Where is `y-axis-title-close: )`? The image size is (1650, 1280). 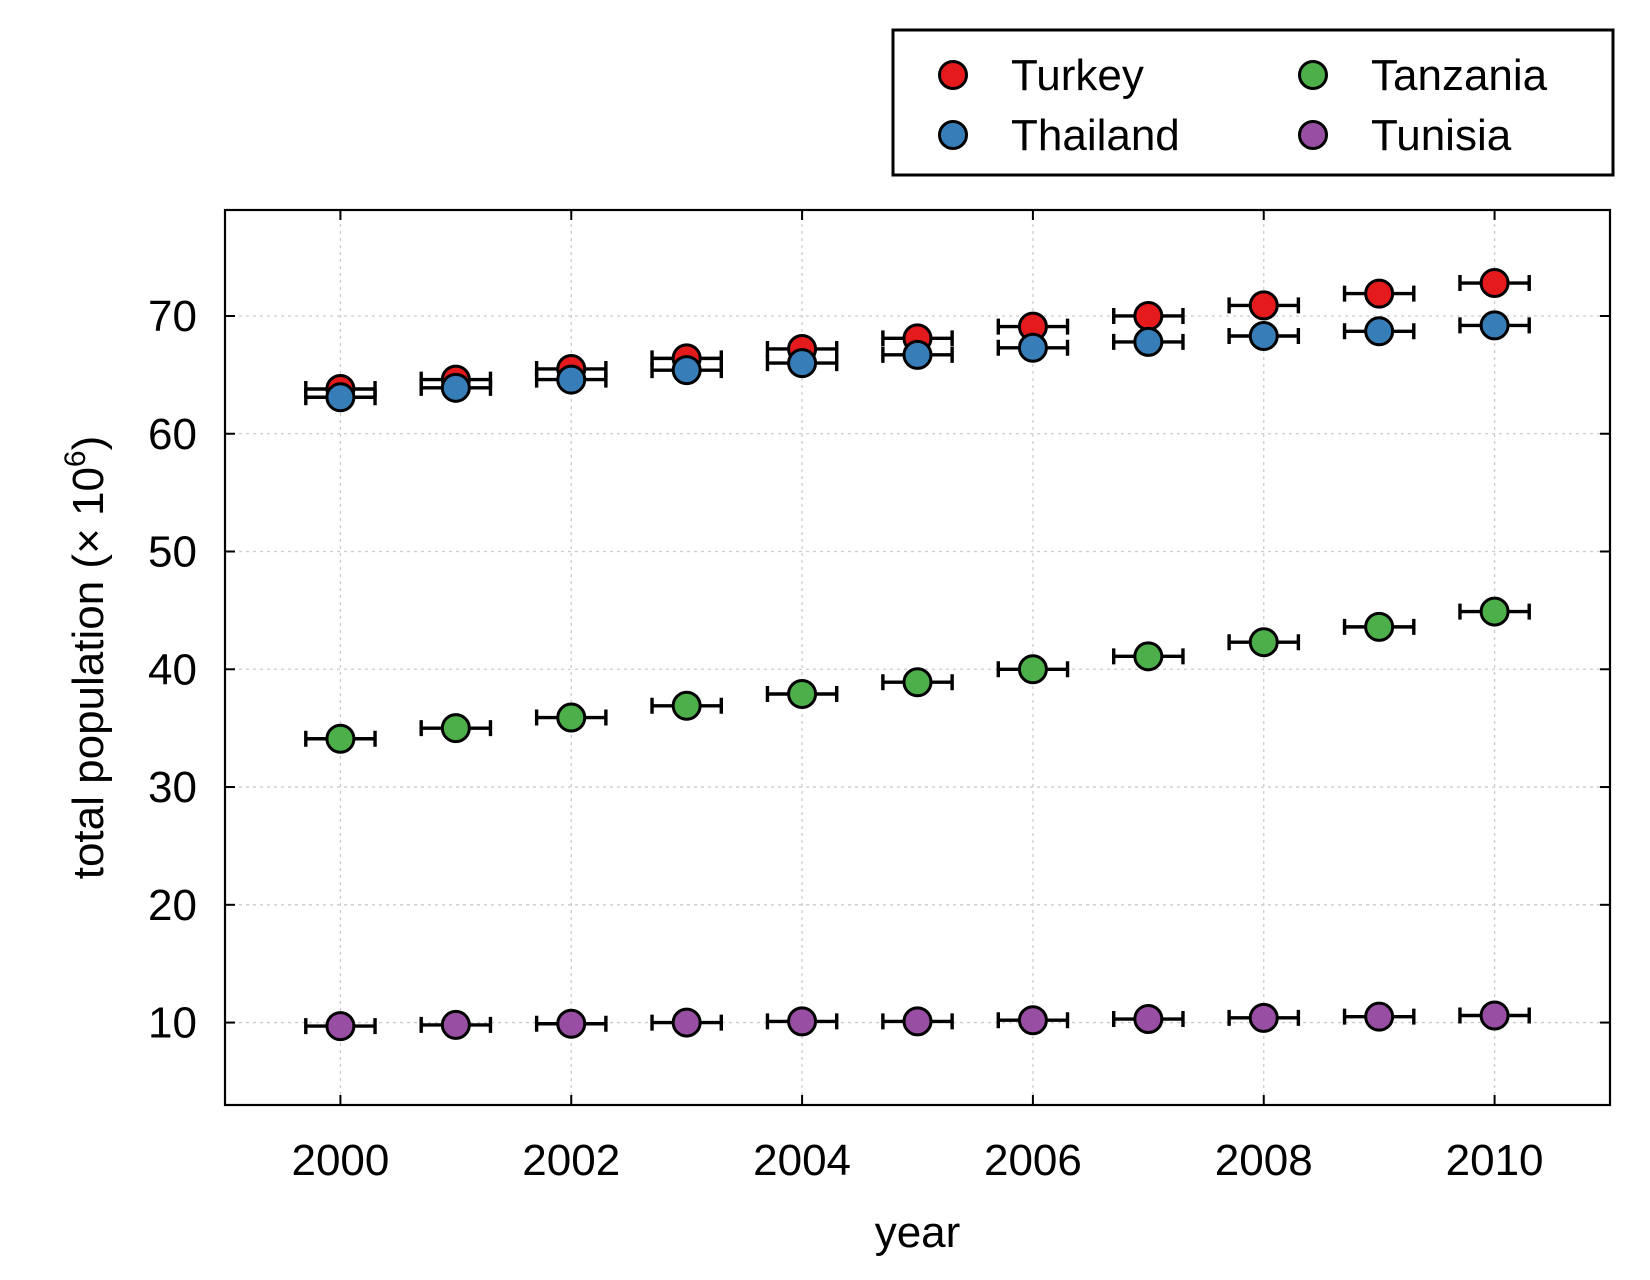 y-axis-title-close: ) is located at coordinates (88, 443).